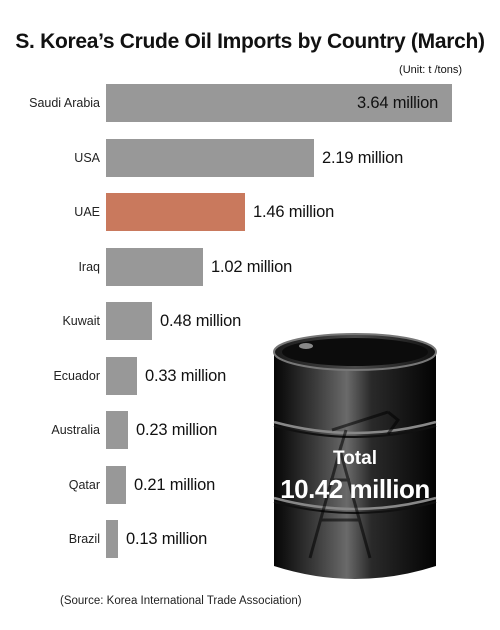 The image size is (500, 630). I want to click on unit-label: (Unit: t /tons), so click(430, 70).